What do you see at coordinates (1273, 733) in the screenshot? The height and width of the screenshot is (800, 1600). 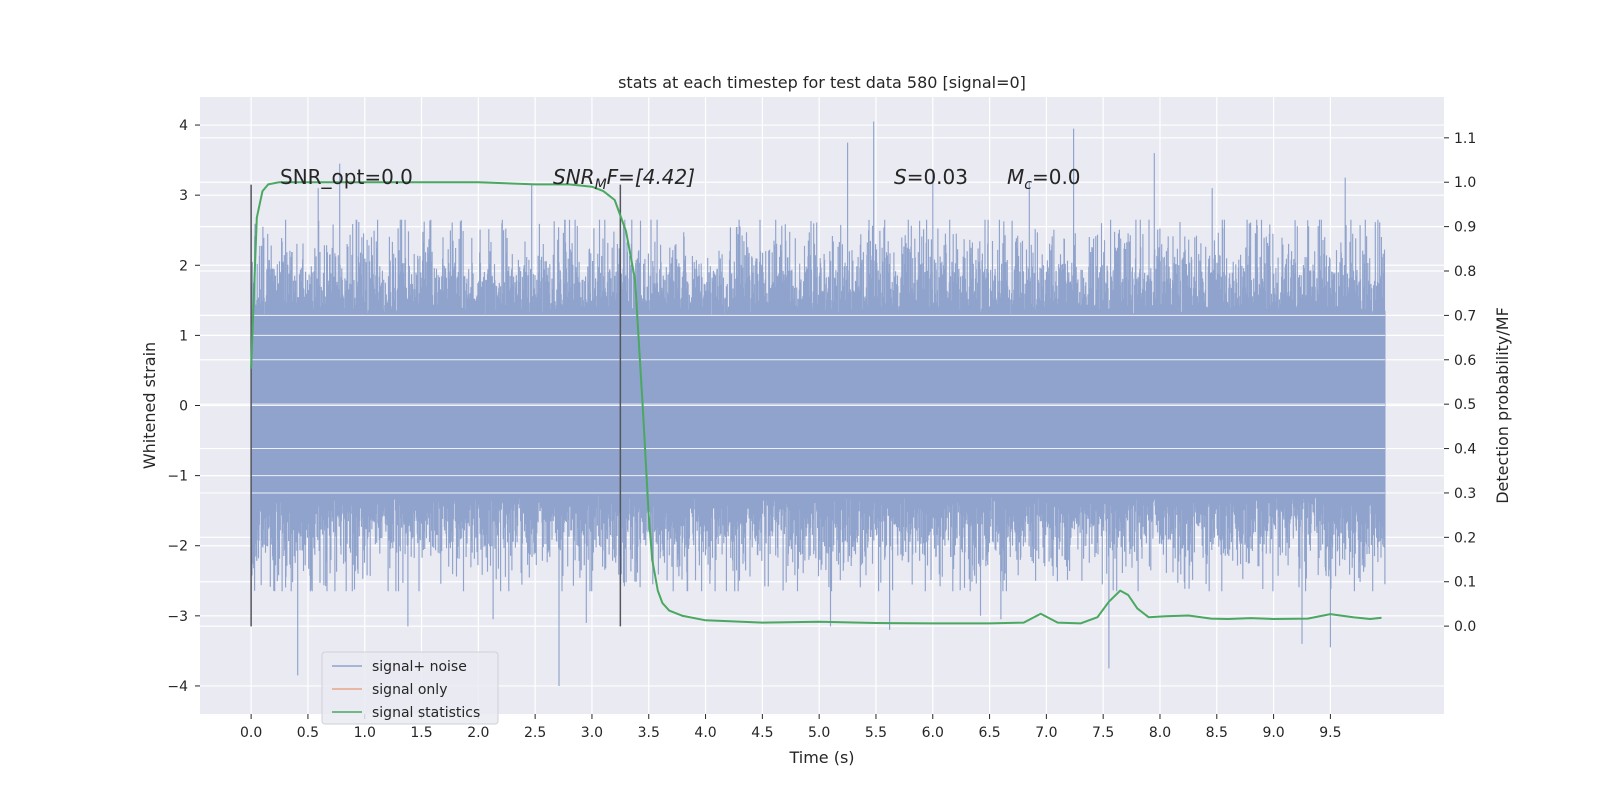 I see `x-tick-label: 9.0` at bounding box center [1273, 733].